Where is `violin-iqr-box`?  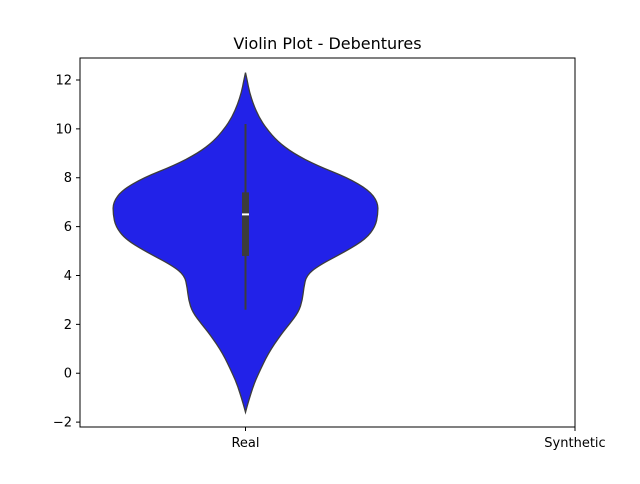 violin-iqr-box is located at coordinates (245, 224).